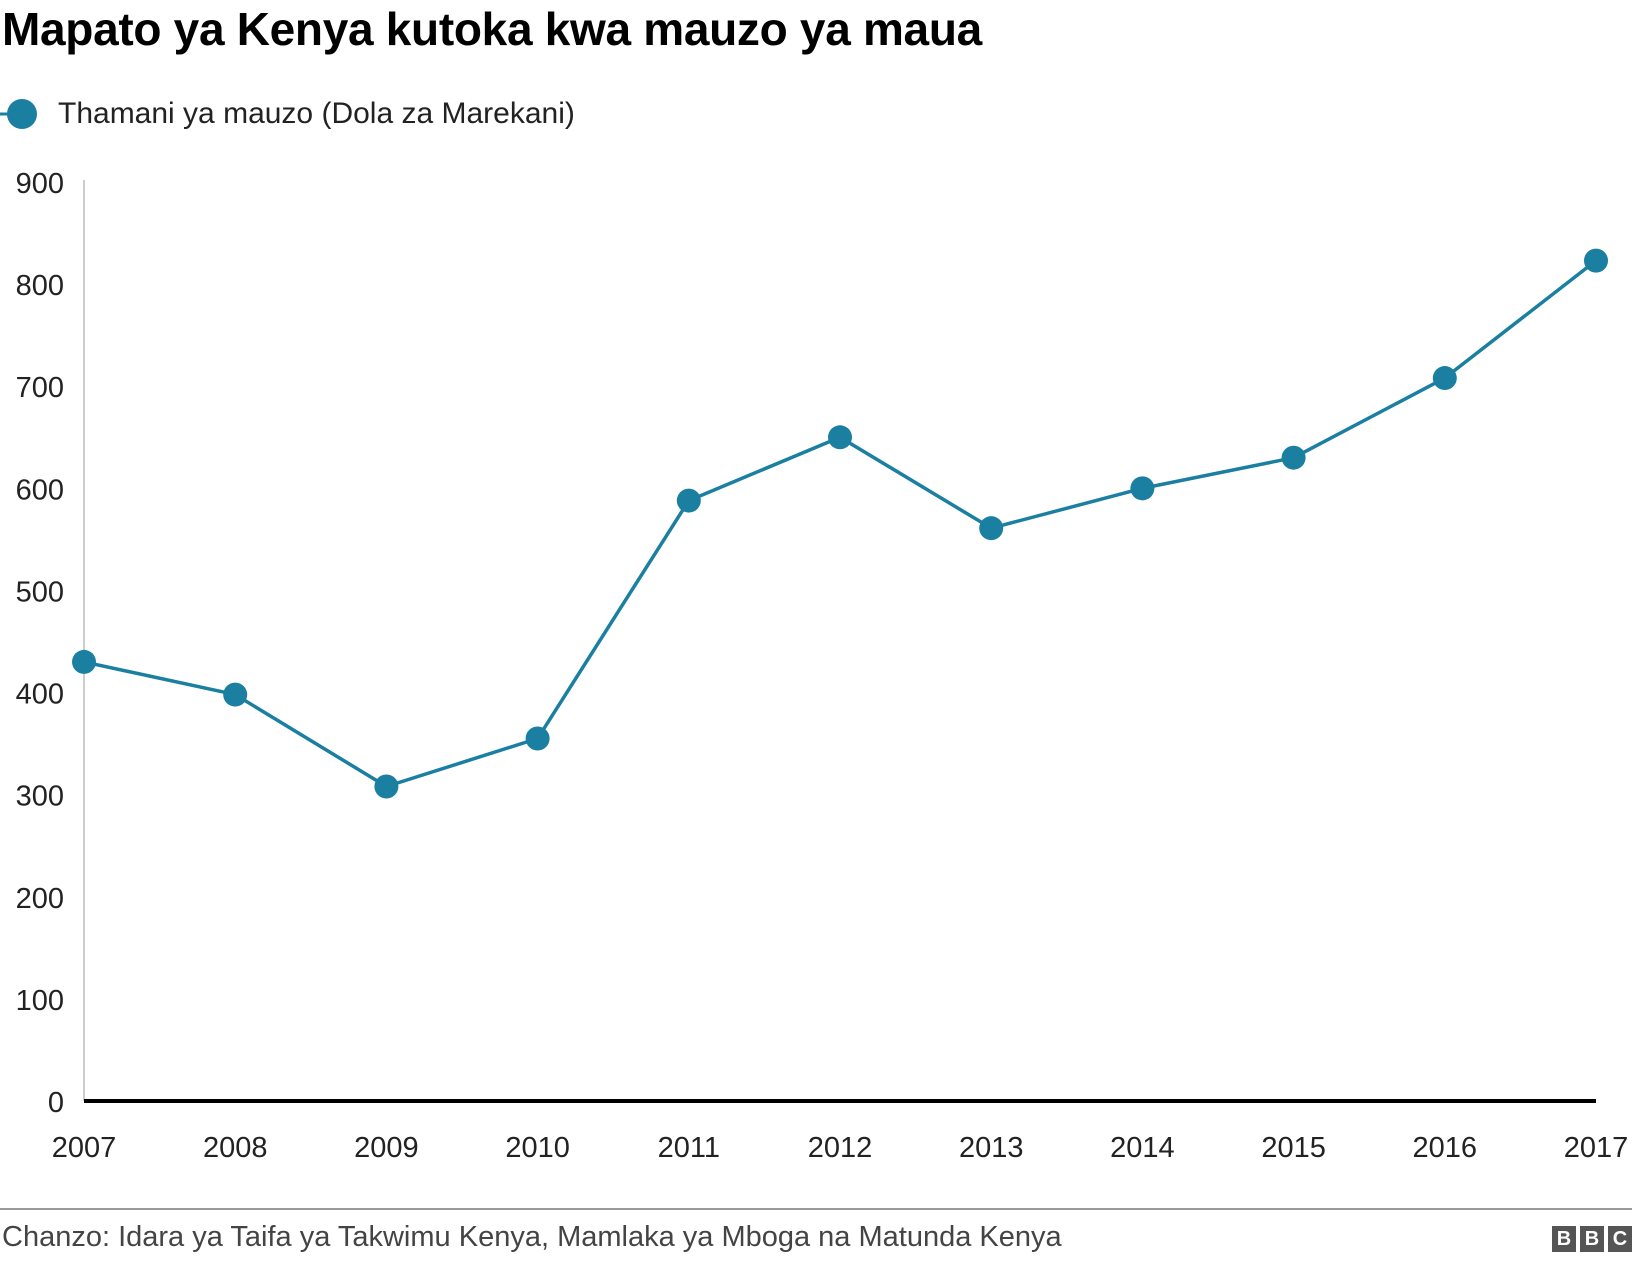 Image resolution: width=1632 pixels, height=1262 pixels. I want to click on footer-divider, so click(816, 1209).